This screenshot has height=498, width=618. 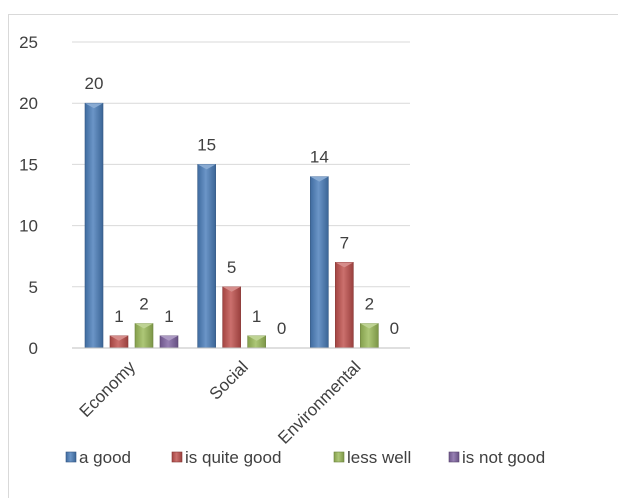 What do you see at coordinates (344, 242) in the screenshot?
I see `data-label: 7` at bounding box center [344, 242].